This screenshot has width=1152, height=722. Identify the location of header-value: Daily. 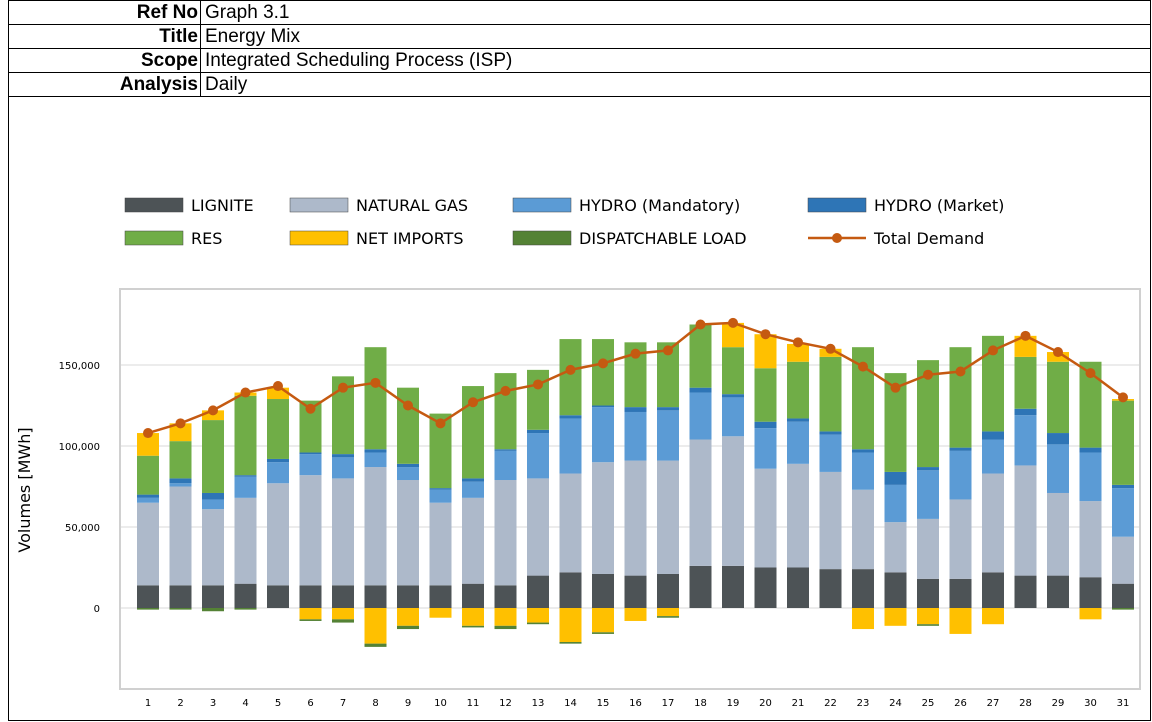
(675, 84).